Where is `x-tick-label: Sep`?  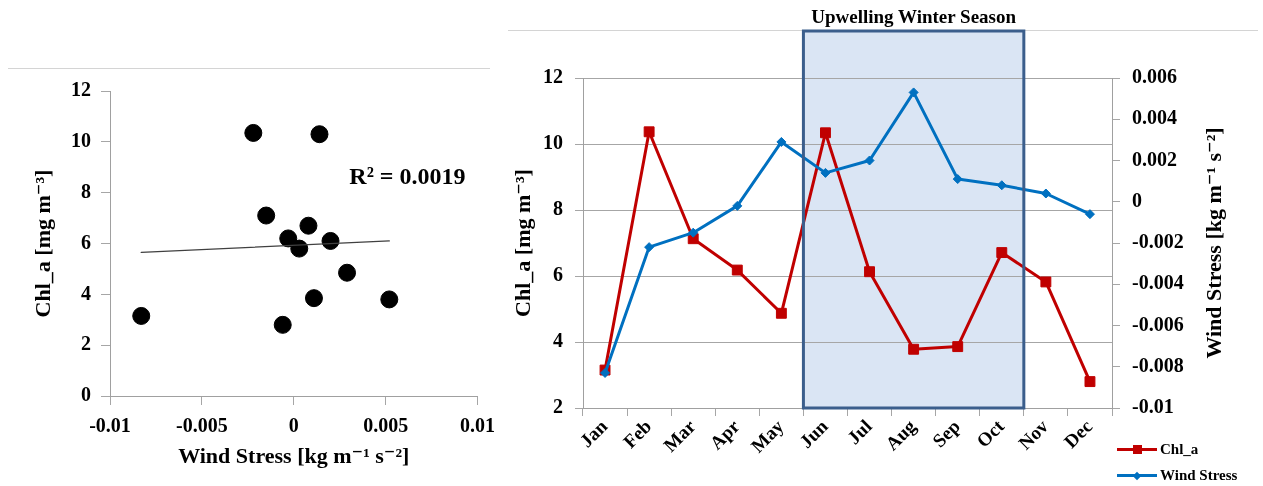 x-tick-label: Sep is located at coordinates (946, 433).